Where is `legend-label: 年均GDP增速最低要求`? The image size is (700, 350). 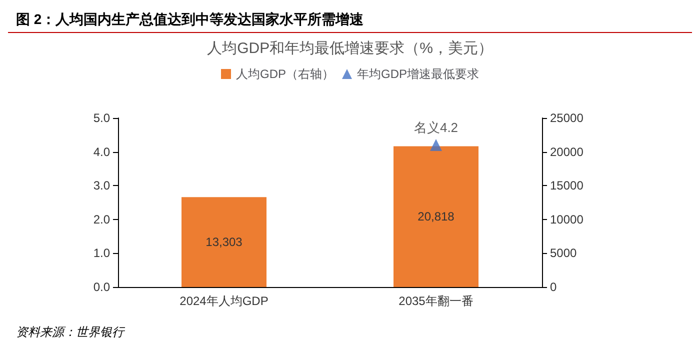
legend-label: 年均GDP增速最低要求 is located at coordinates (418, 74).